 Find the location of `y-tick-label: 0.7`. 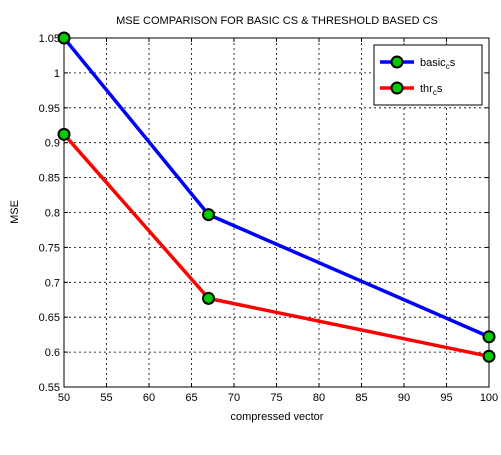

y-tick-label: 0.7 is located at coordinates (52, 283).